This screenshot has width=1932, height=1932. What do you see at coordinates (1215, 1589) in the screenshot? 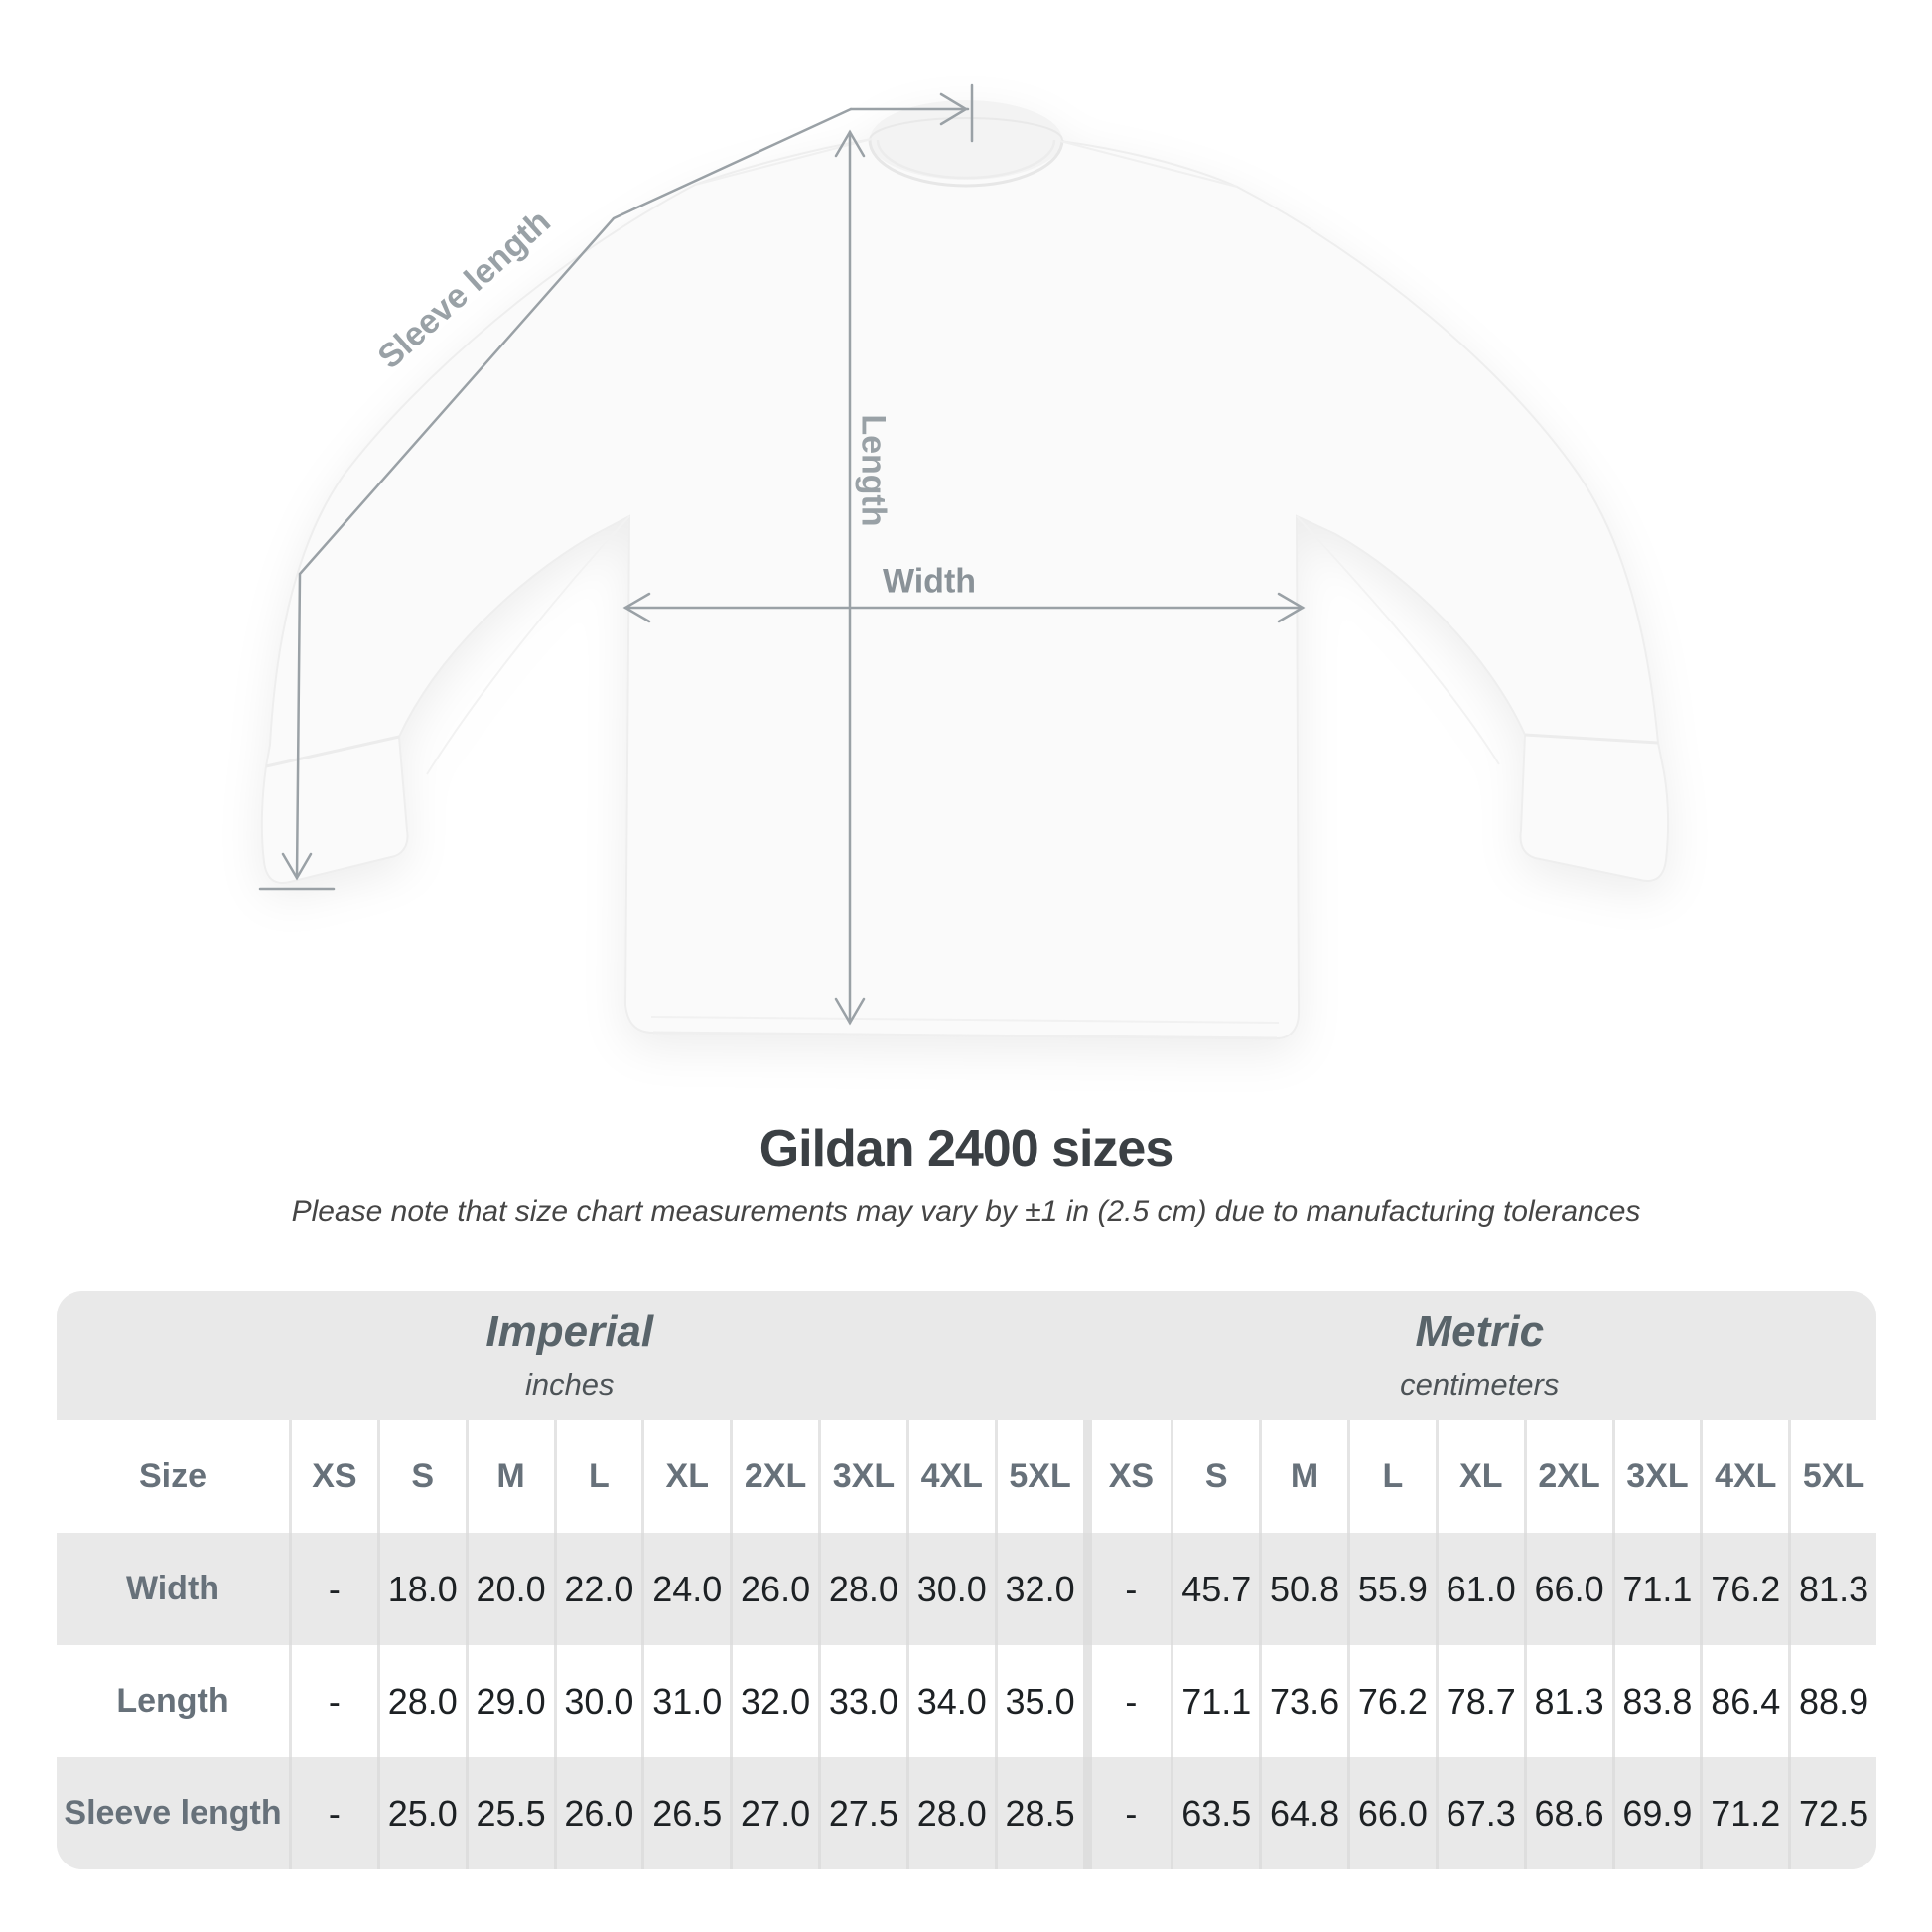
I see `table-cell: 45.7` at bounding box center [1215, 1589].